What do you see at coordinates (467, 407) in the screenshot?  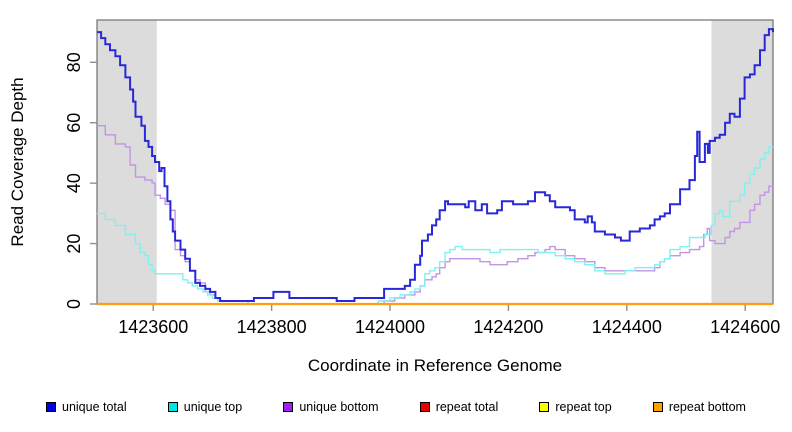 I see `legend-label: repeat total` at bounding box center [467, 407].